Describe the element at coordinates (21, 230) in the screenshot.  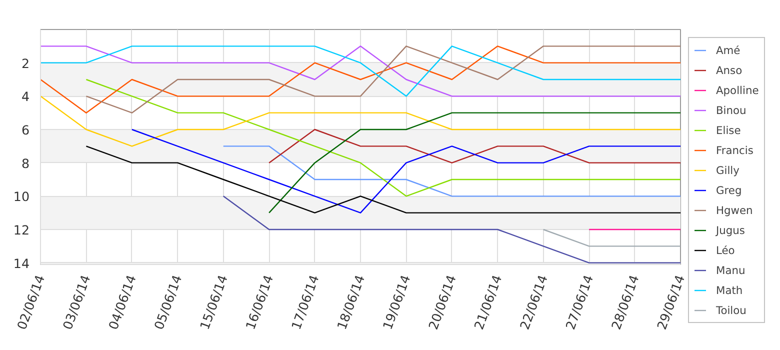
I see `y-tick-label: 12` at that location.